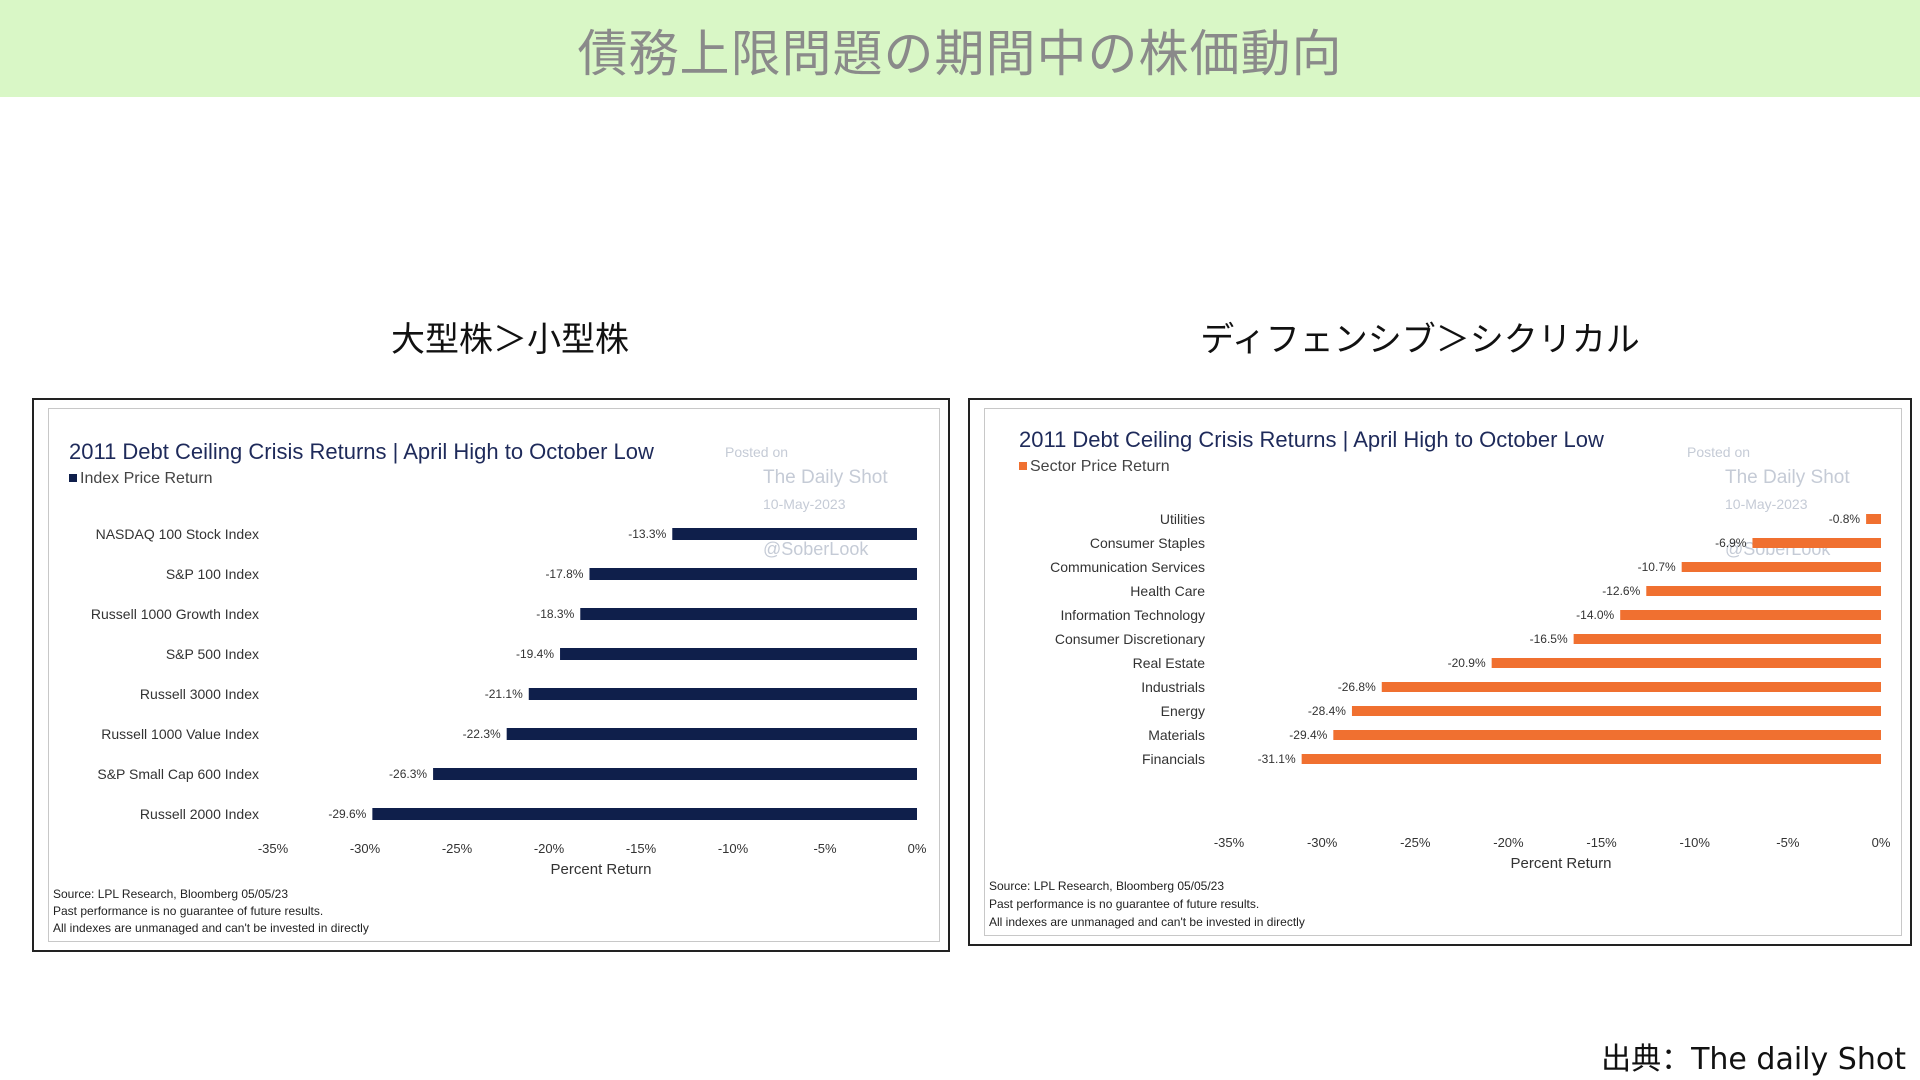 Image resolution: width=1920 pixels, height=1080 pixels. Describe the element at coordinates (1100, 466) in the screenshot. I see `legend-label: Sector Price Return` at that location.